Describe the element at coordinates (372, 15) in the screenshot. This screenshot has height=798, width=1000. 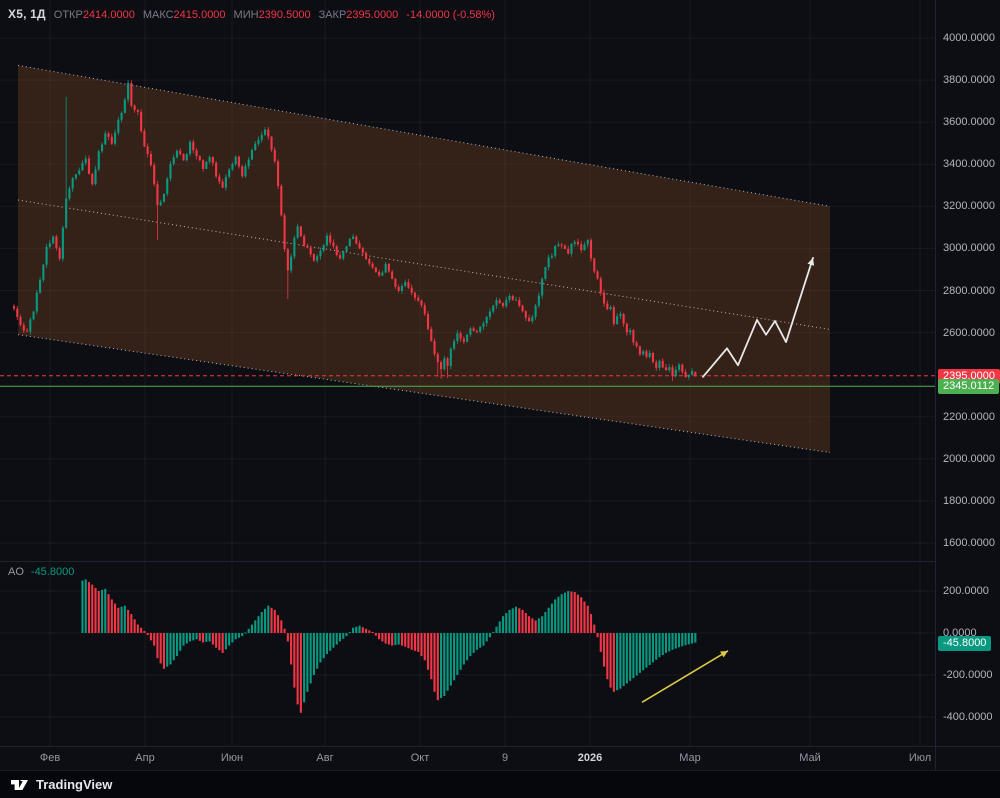
I see `close-value: 2395.0000` at that location.